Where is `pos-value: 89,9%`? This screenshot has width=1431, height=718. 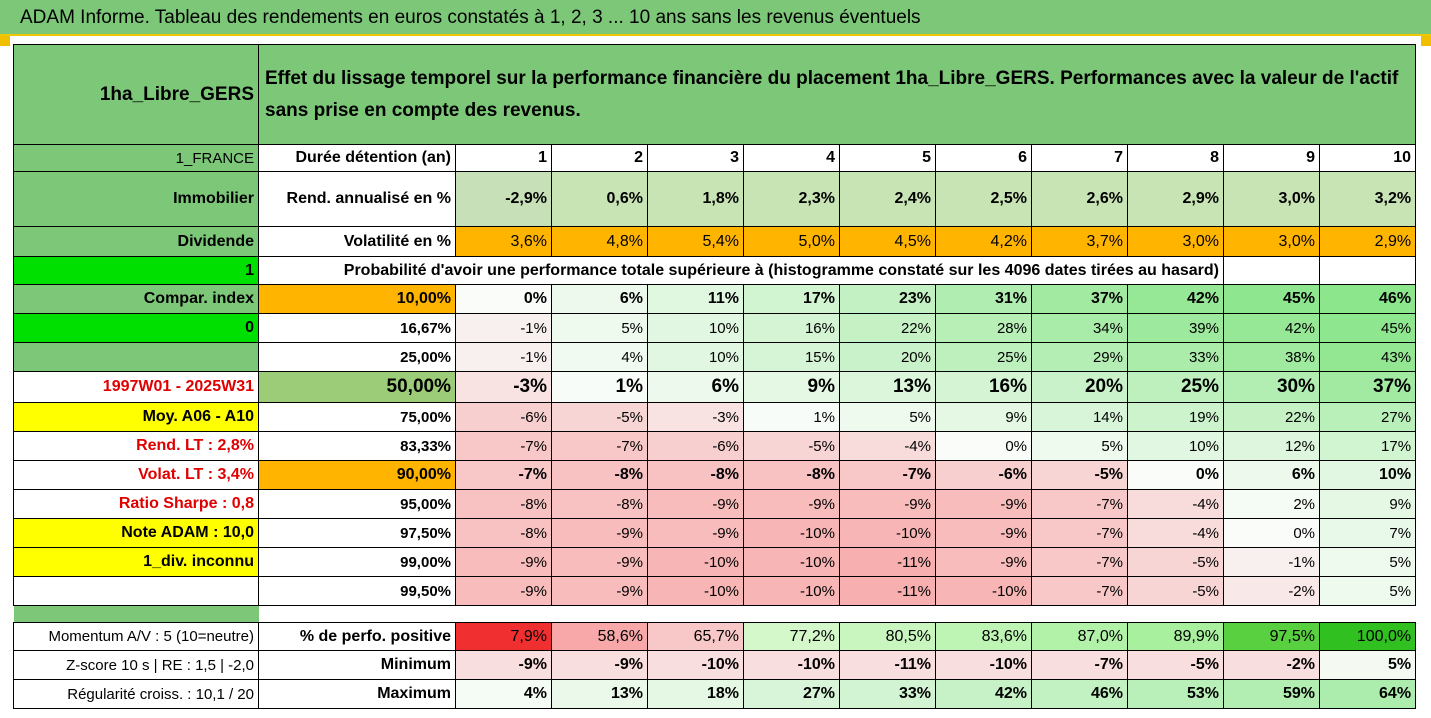
pos-value: 89,9% is located at coordinates (1175, 636).